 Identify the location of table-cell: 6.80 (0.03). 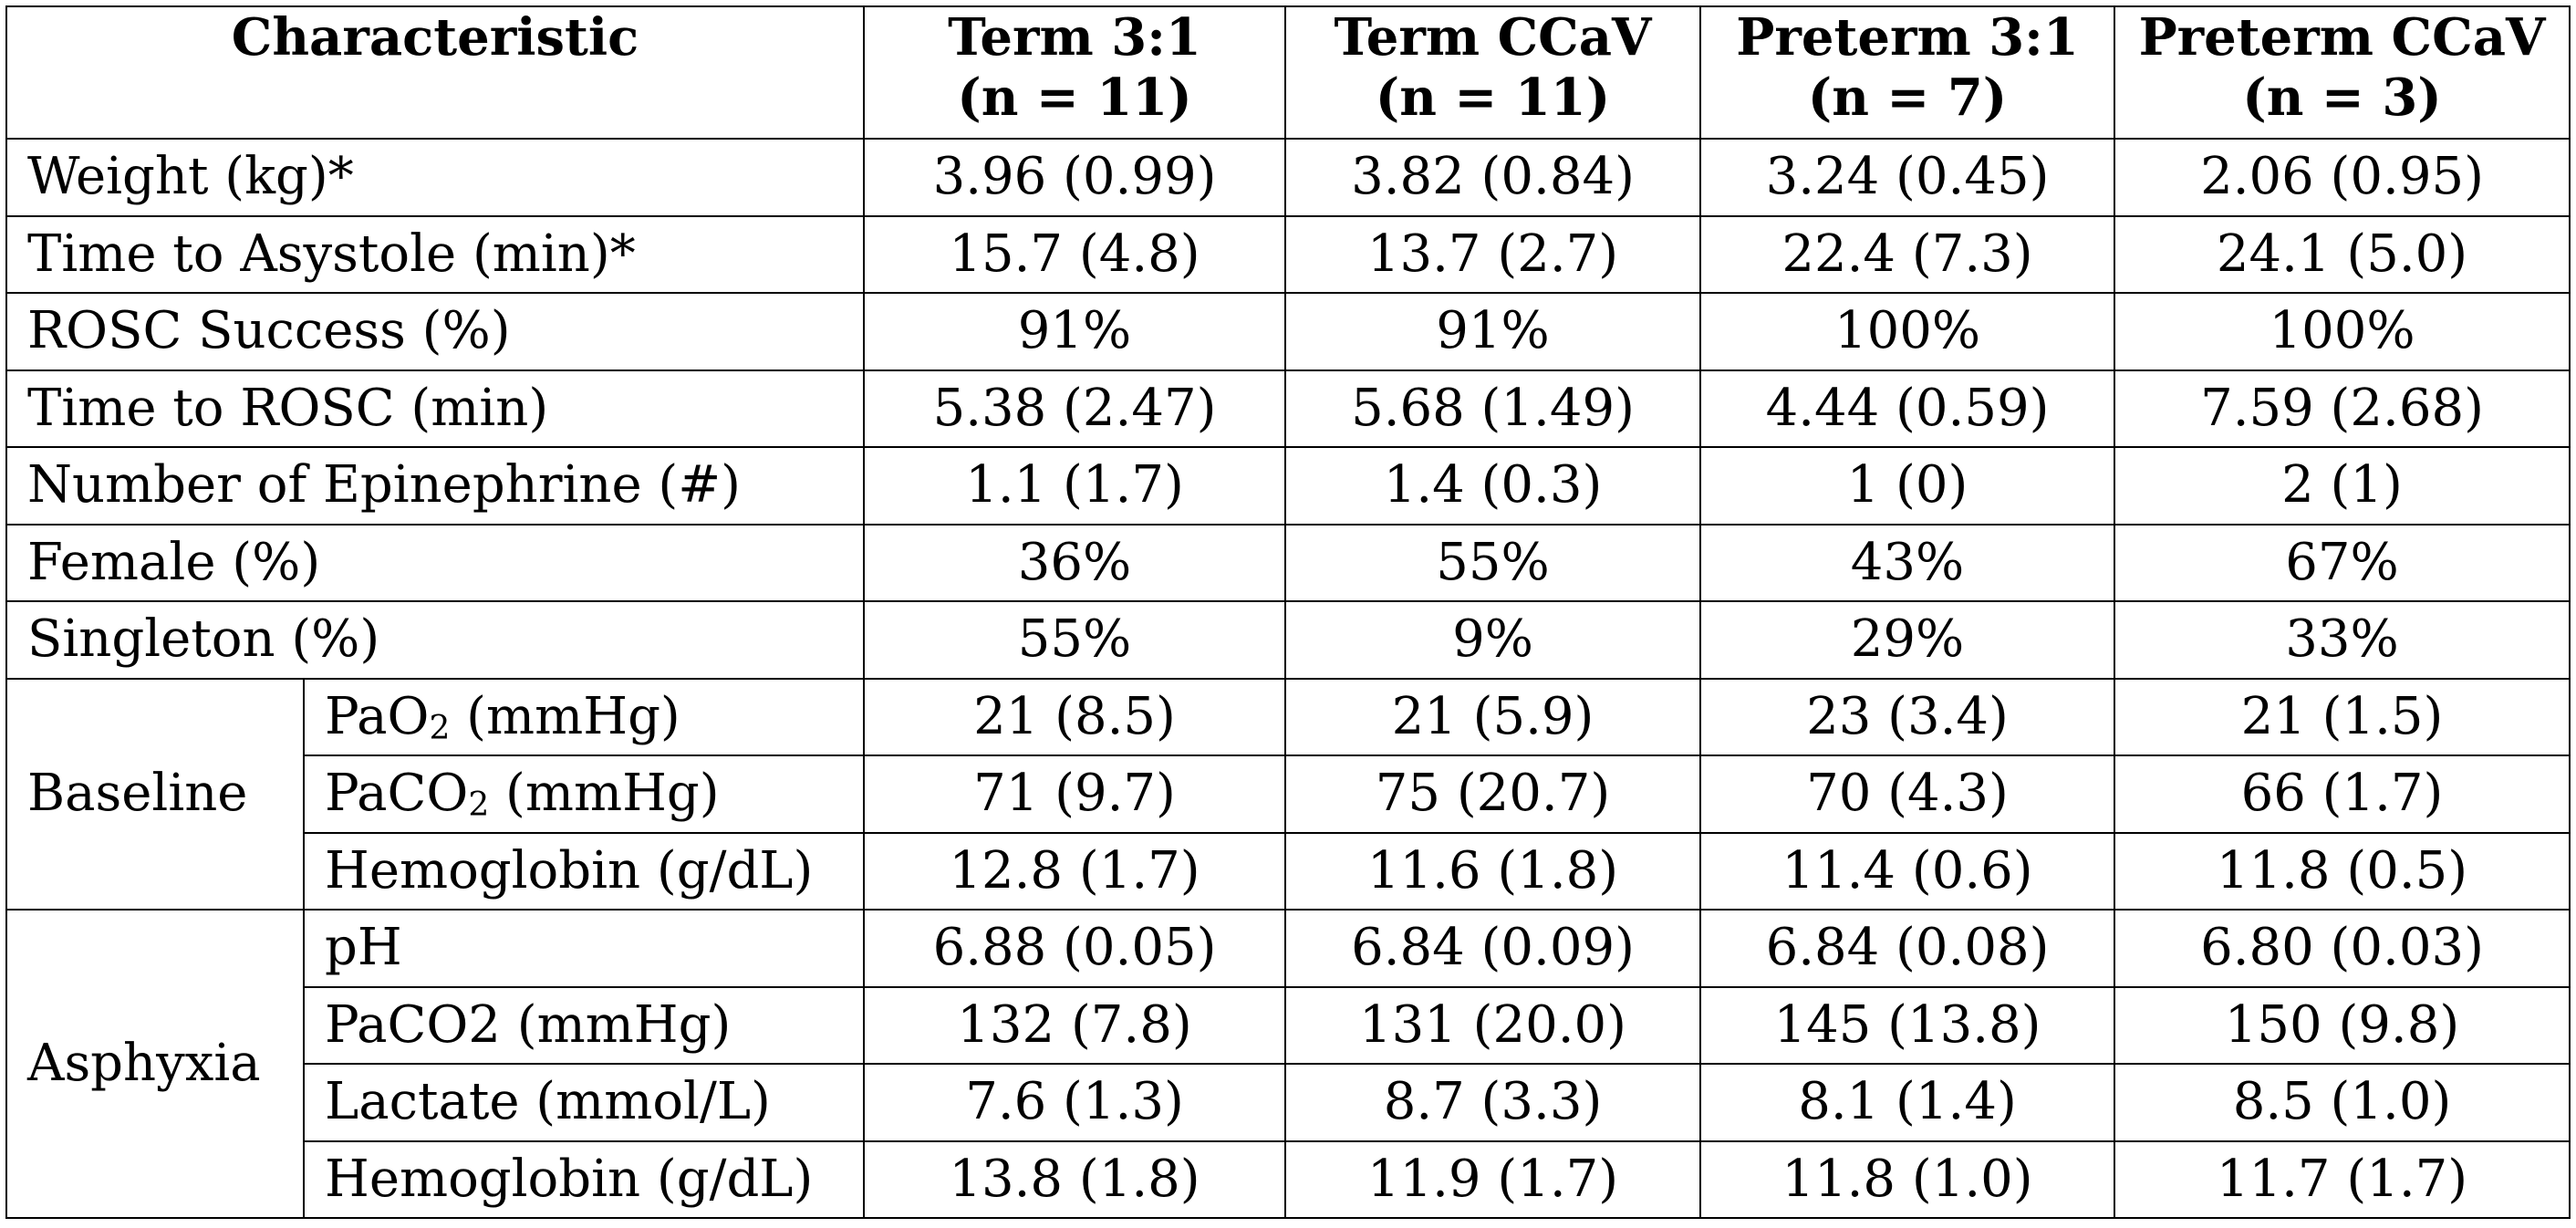
(2342, 949).